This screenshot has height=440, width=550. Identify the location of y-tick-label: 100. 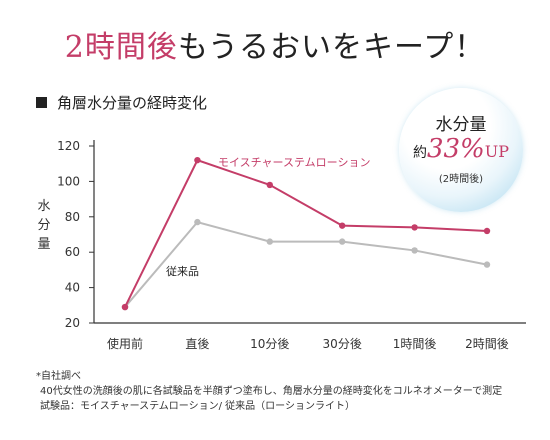
(68, 181).